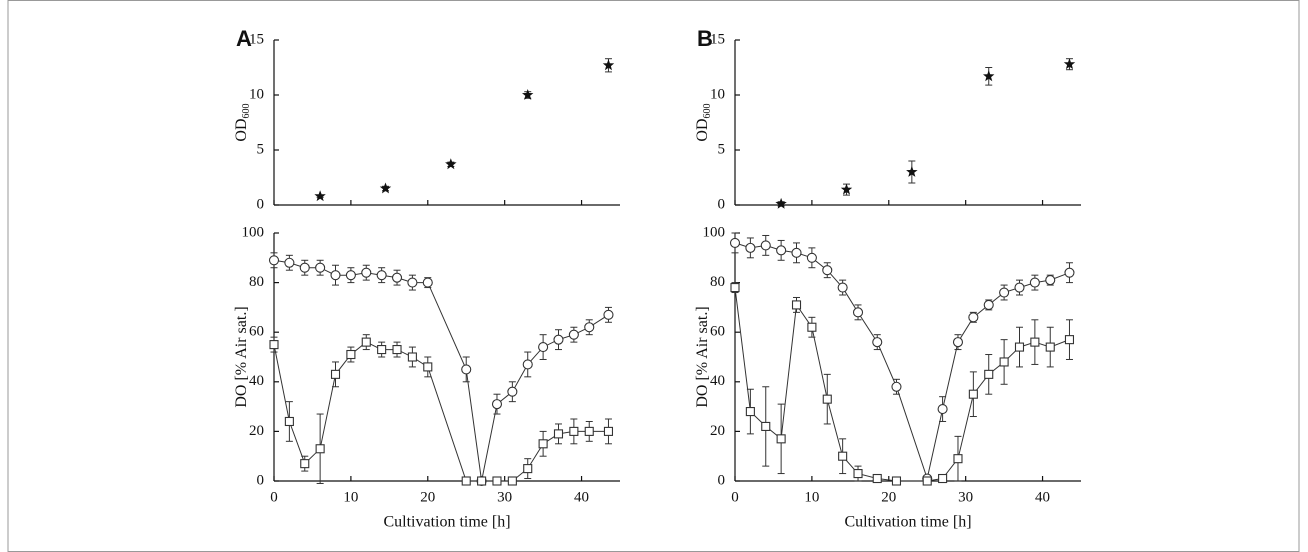 Image resolution: width=1308 pixels, height=552 pixels. What do you see at coordinates (707, 110) in the screenshot?
I see `y-axis-label-subscript: 600` at bounding box center [707, 110].